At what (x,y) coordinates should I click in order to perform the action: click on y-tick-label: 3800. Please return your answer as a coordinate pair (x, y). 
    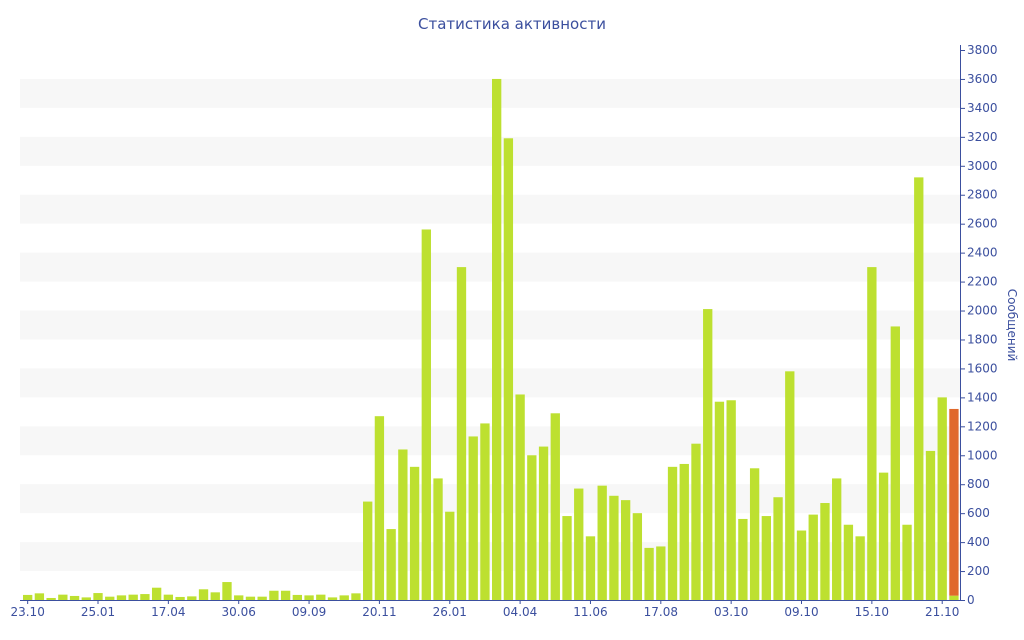
    Looking at the image, I should click on (982, 50).